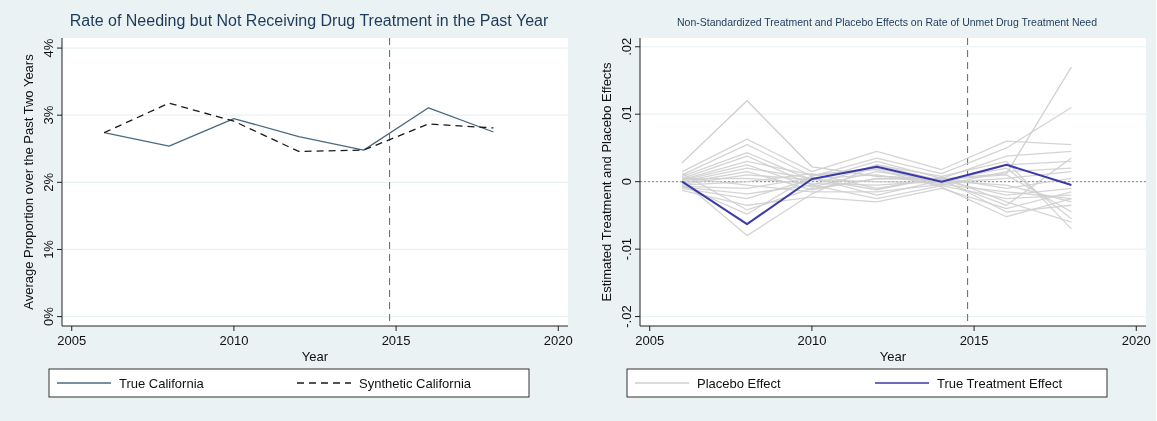 The width and height of the screenshot is (1157, 421). I want to click on y-tick-label: 0, so click(626, 182).